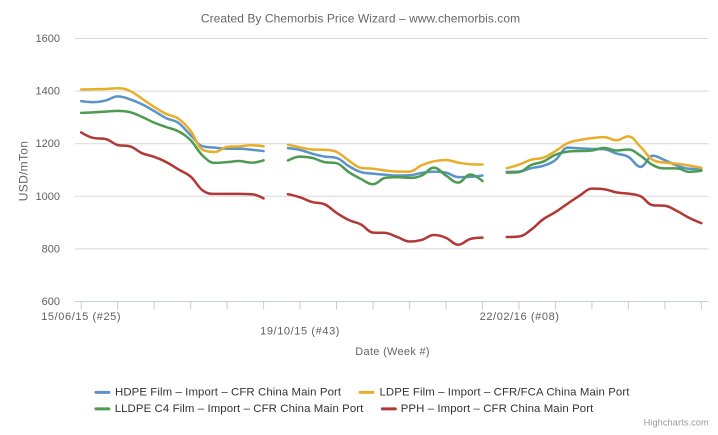 The width and height of the screenshot is (718, 435). I want to click on svg-text: Date (Week #), so click(392, 352).